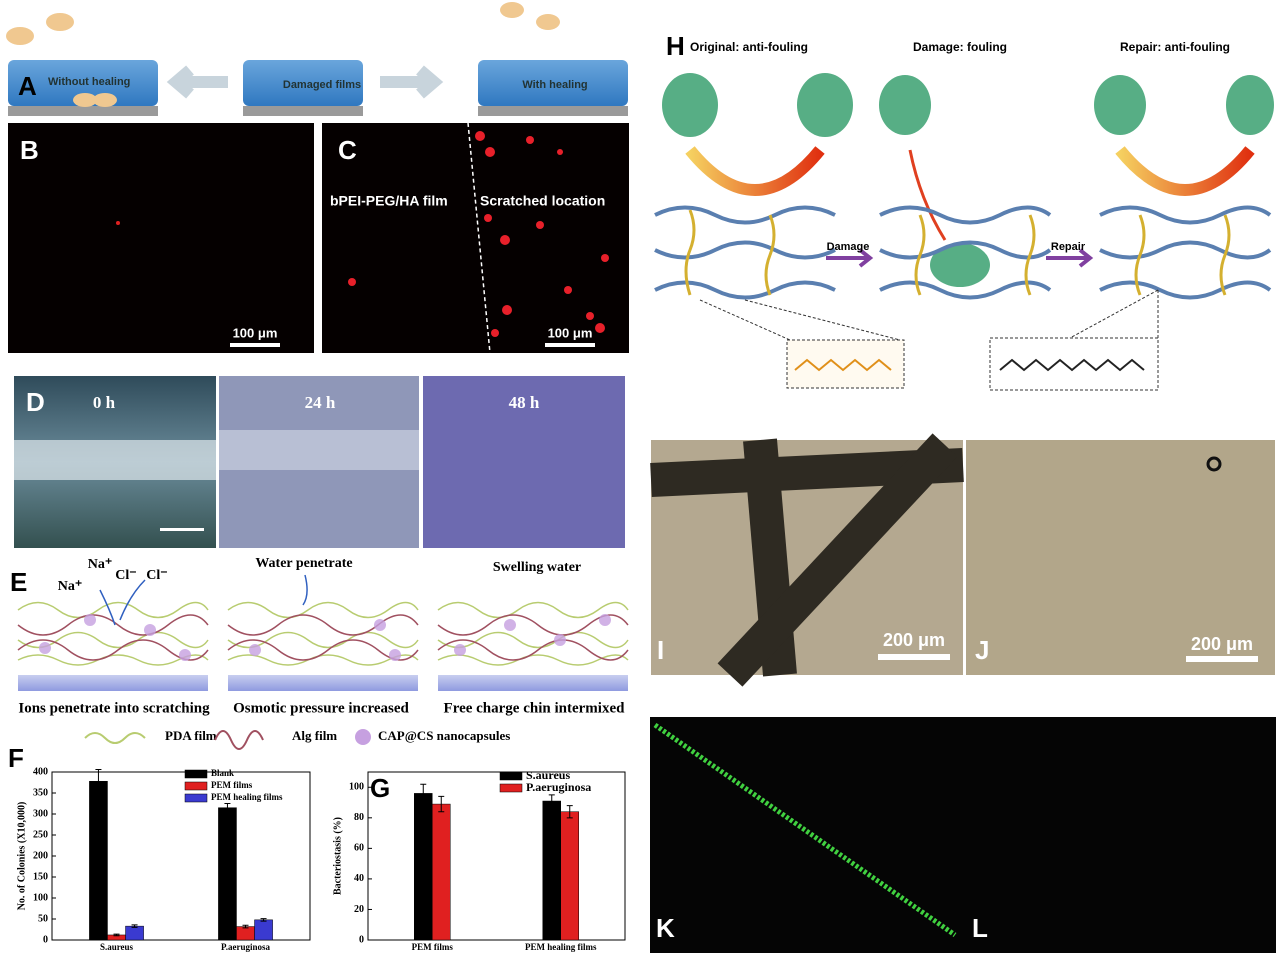 Image resolution: width=1280 pixels, height=960 pixels. What do you see at coordinates (1175, 47) in the screenshot?
I see `stage-label: Repair: anti-fouling` at bounding box center [1175, 47].